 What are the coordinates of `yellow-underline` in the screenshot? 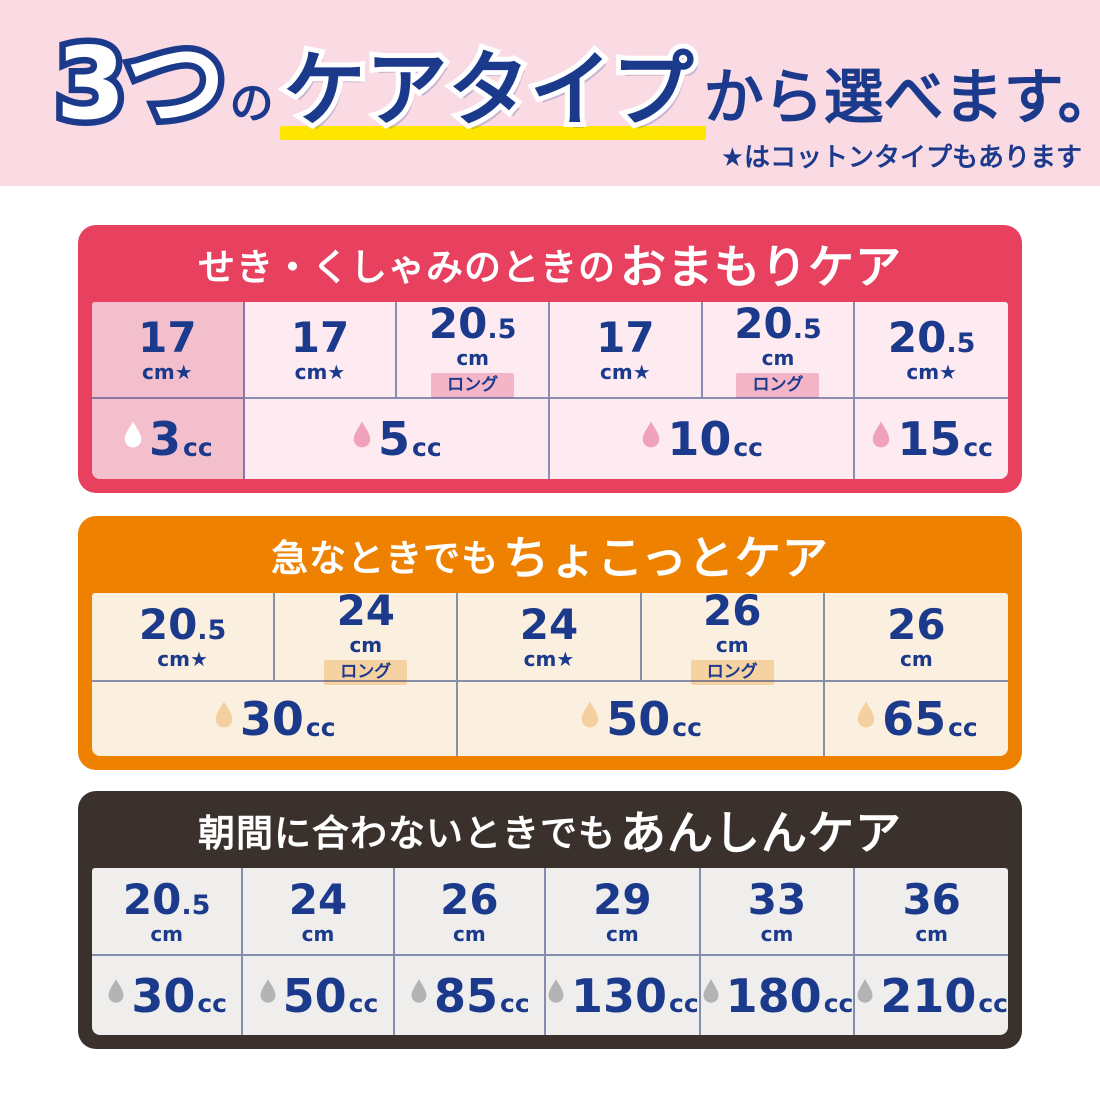 It's located at (492, 133).